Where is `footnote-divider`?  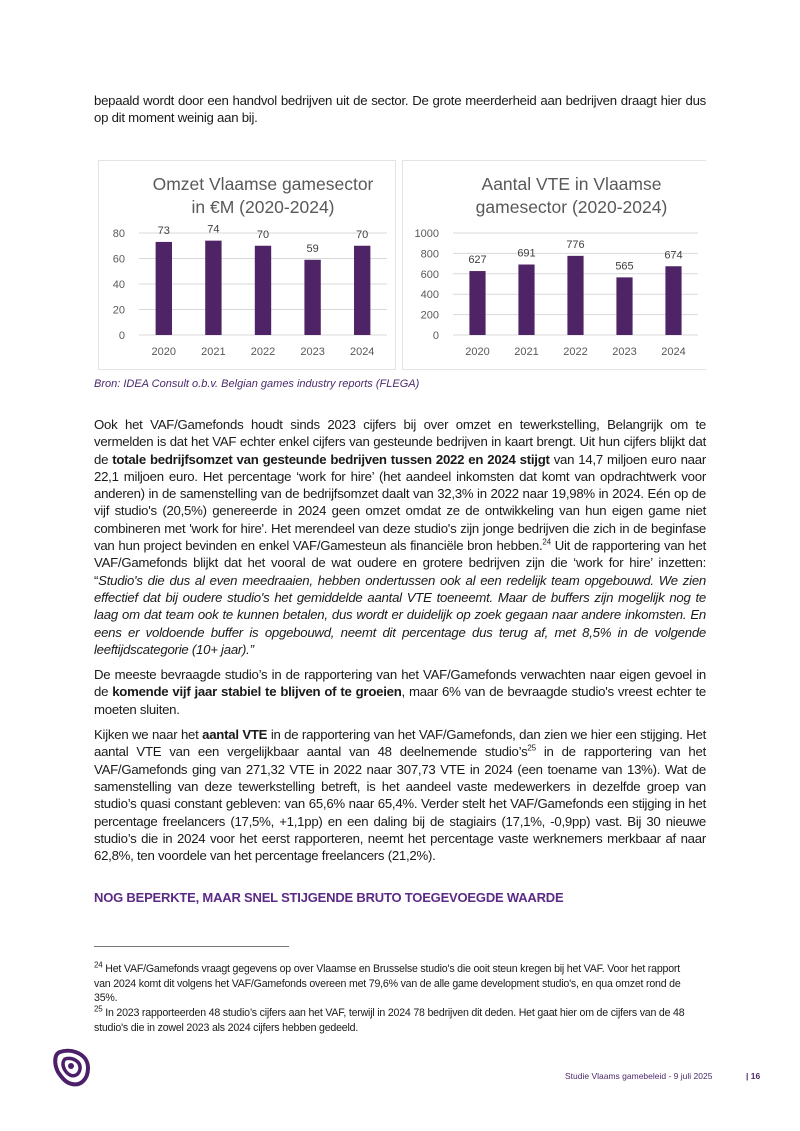
footnote-divider is located at coordinates (191, 946).